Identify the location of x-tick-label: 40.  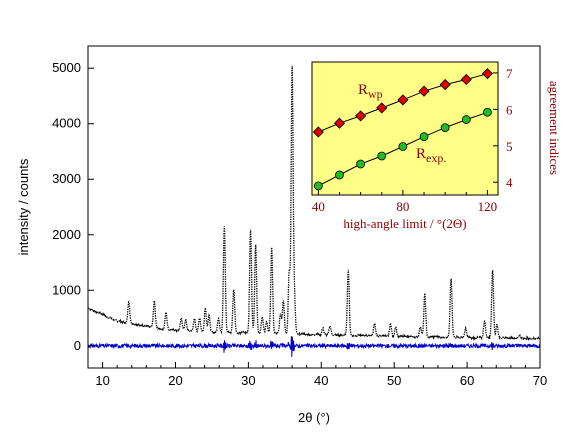
(321, 380).